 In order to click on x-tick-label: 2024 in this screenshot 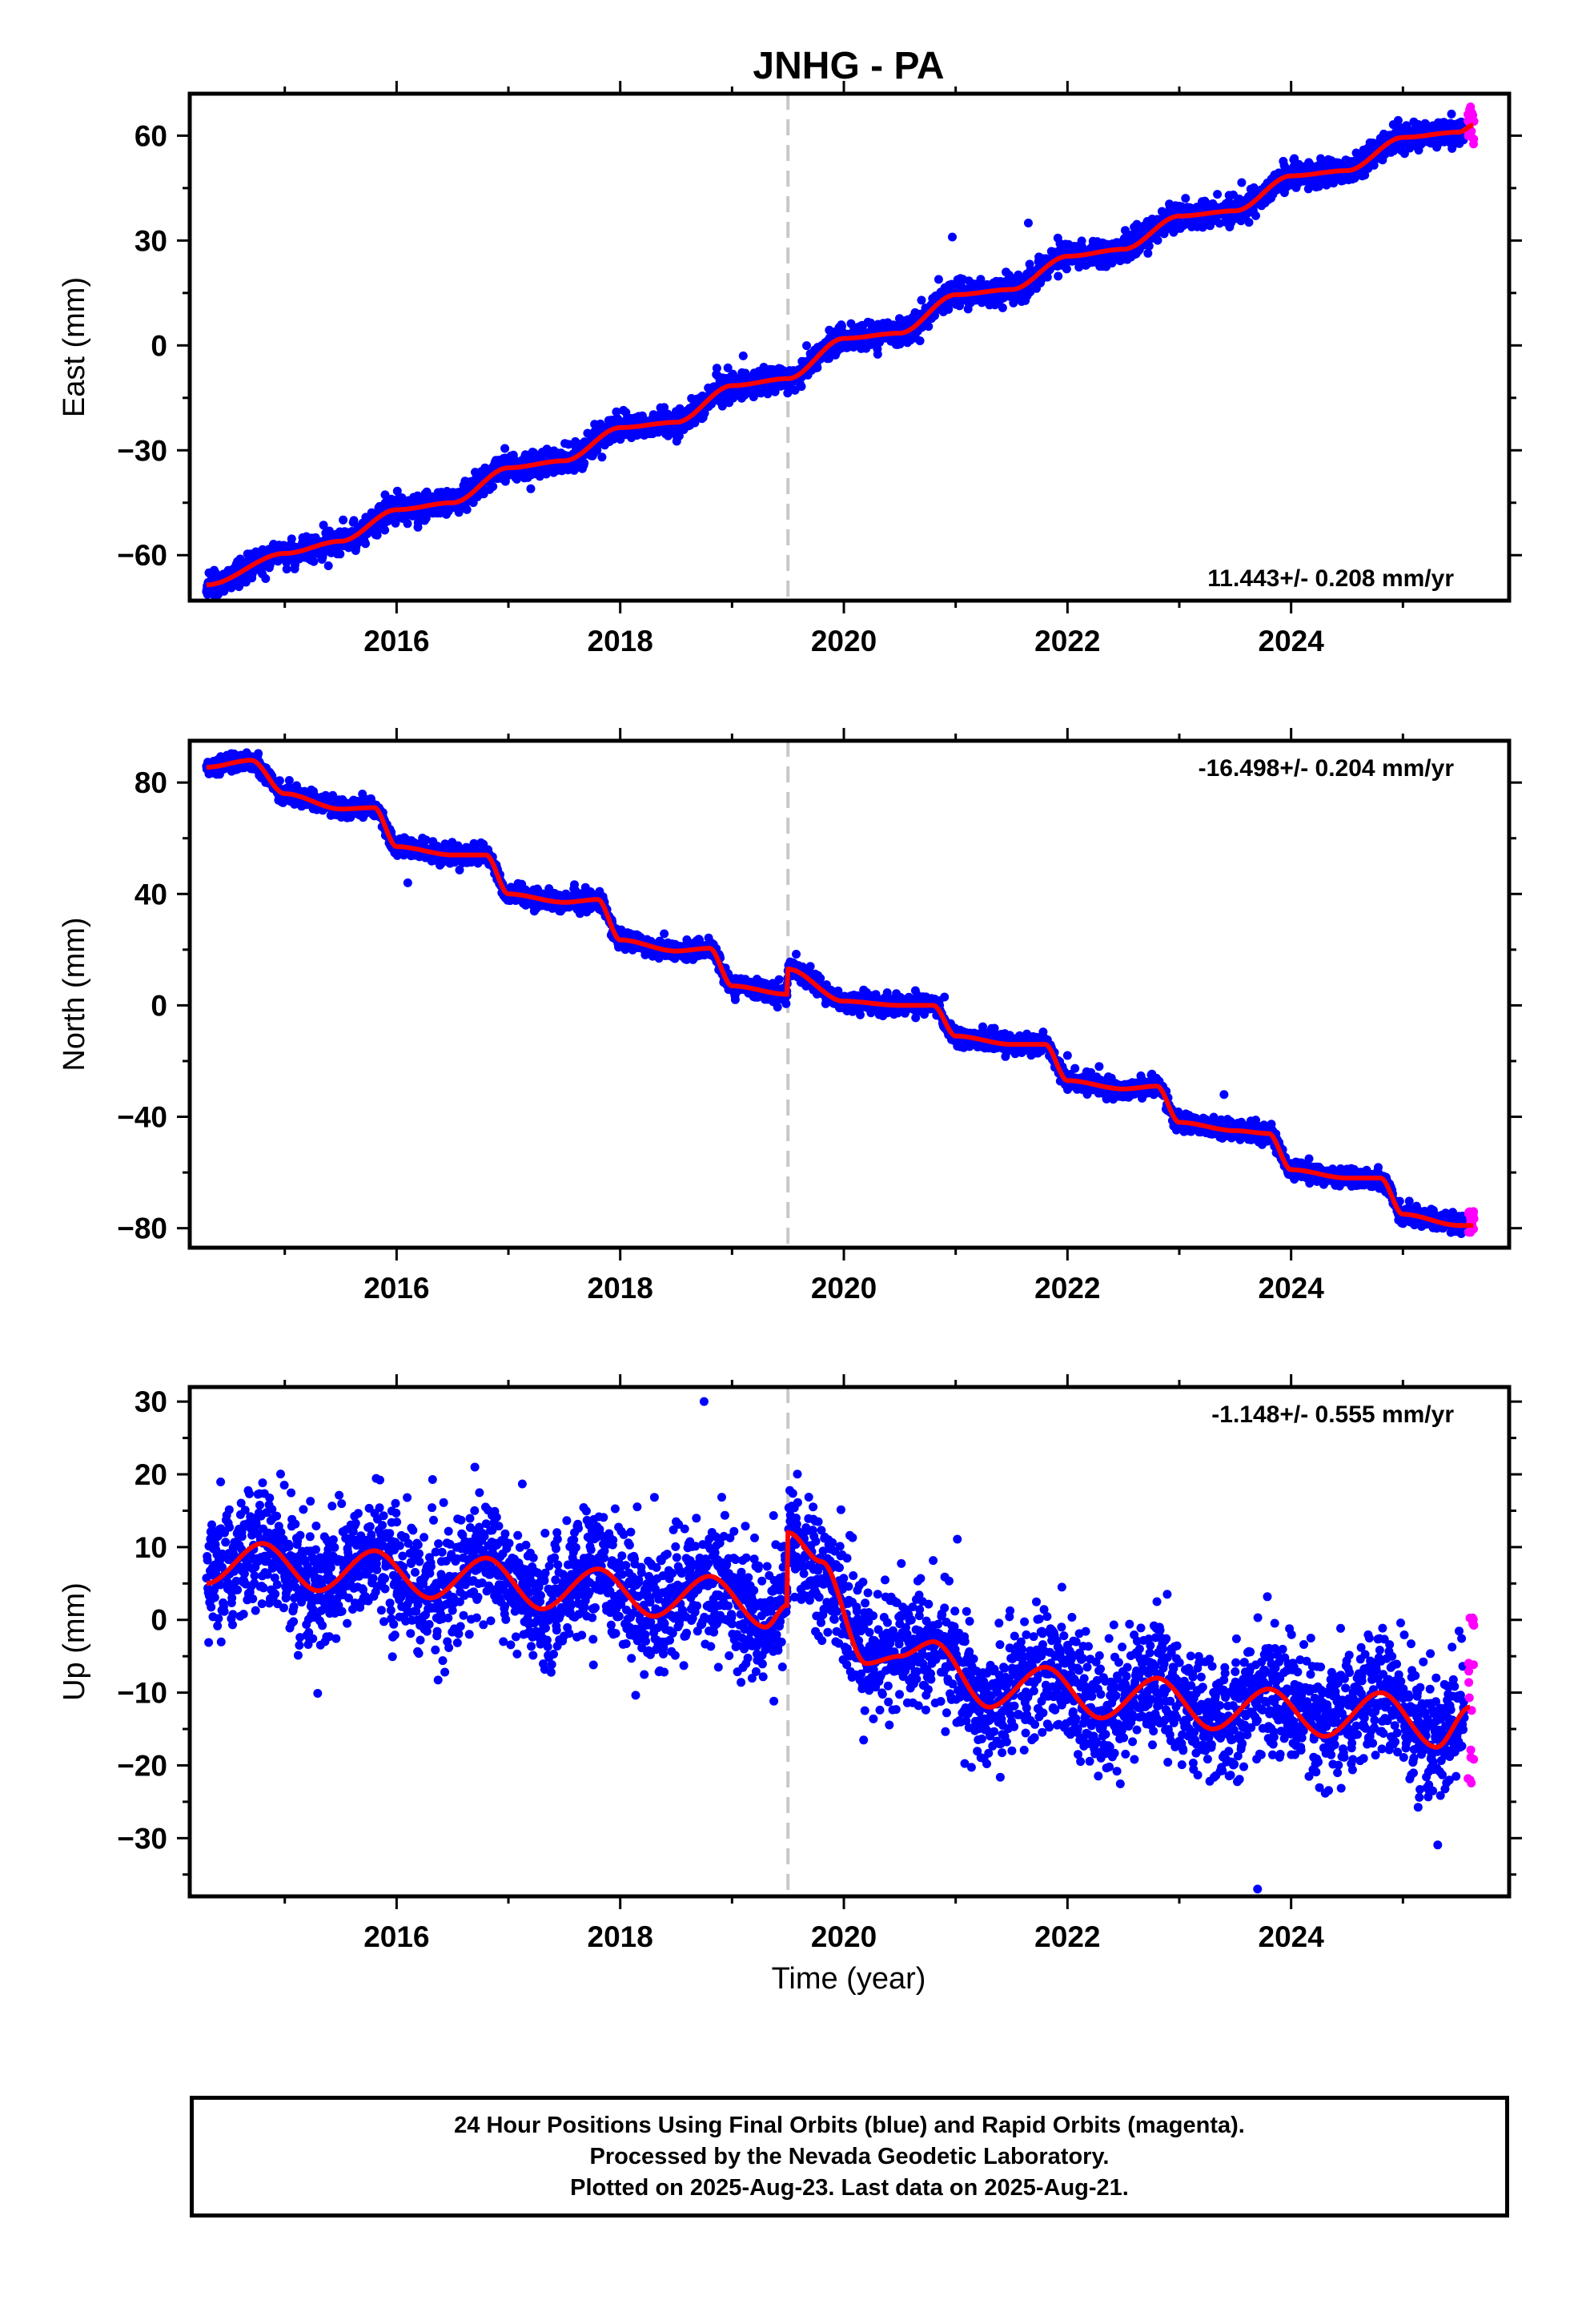, I will do `click(1292, 641)`.